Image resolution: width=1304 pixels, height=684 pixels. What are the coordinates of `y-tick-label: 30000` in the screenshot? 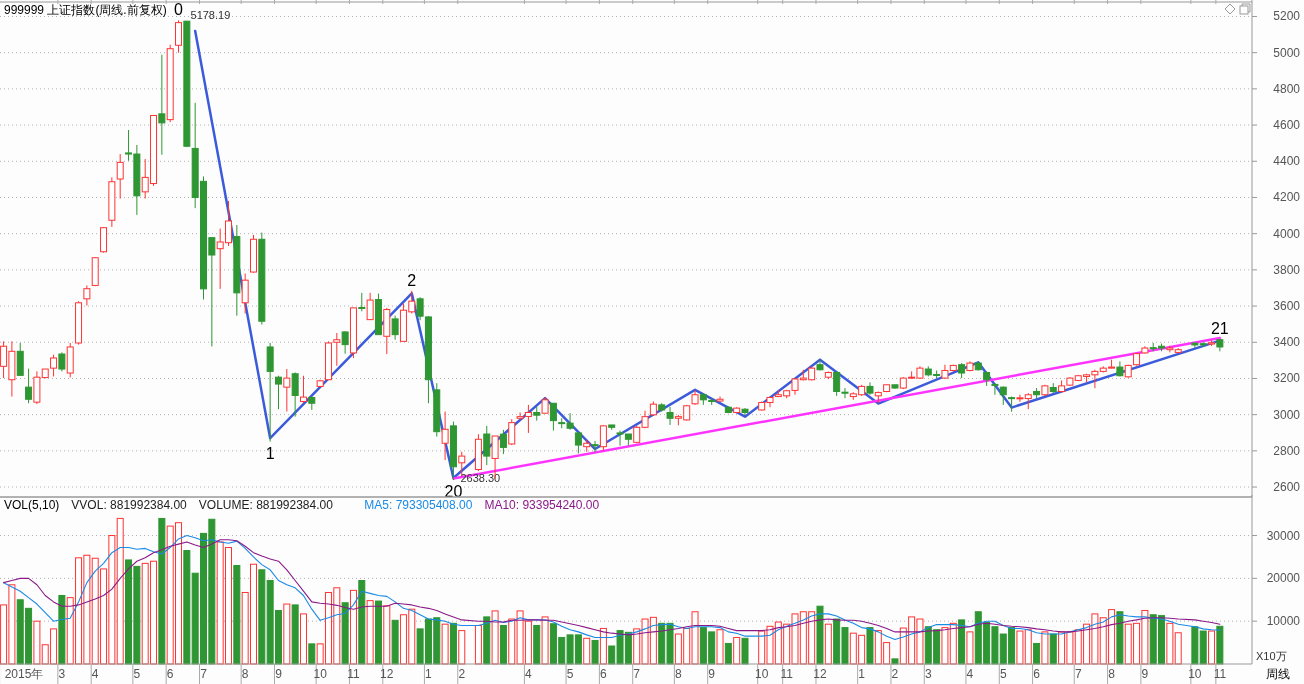 It's located at (1283, 535).